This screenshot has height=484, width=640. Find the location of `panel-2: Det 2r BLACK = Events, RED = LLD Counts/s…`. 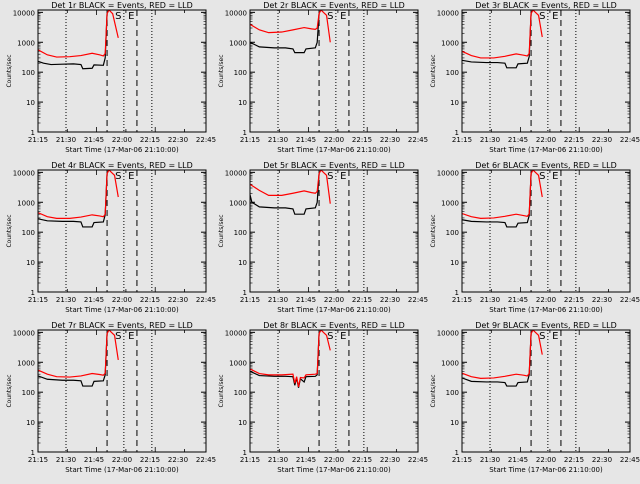

panel-2: Det 2r BLACK = Events, RED = LLD Counts/s… is located at coordinates (323, 77).